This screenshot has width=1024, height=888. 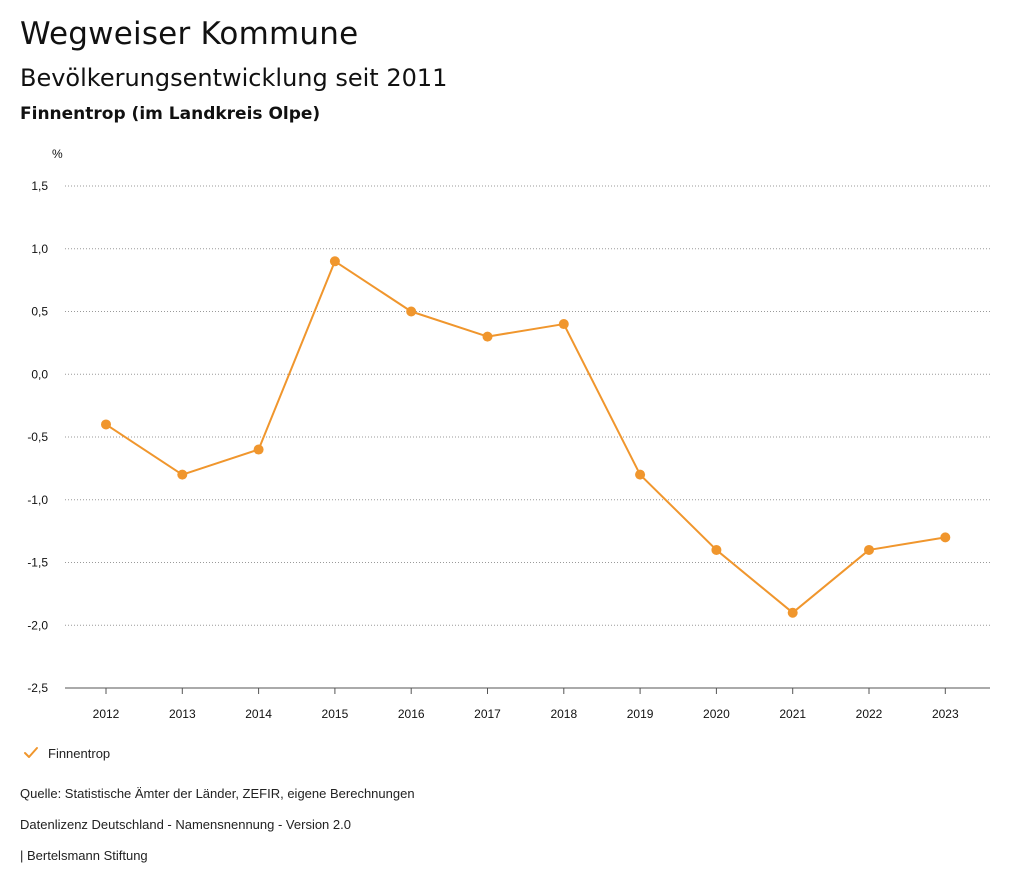 I want to click on legend-label-finnentrop: Finnentrop, so click(x=79, y=753).